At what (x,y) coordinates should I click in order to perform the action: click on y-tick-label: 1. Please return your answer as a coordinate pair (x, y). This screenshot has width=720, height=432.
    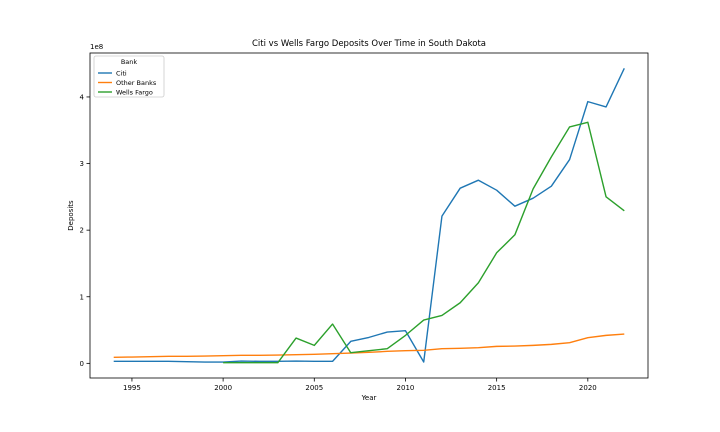
    Looking at the image, I should click on (82, 297).